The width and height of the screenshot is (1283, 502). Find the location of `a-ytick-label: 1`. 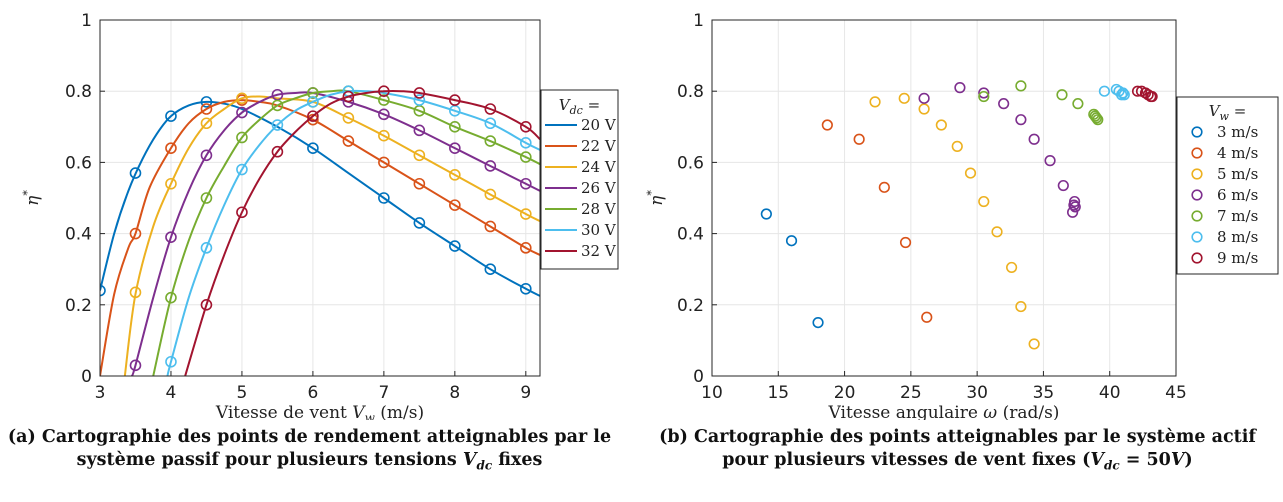

a-ytick-label: 1 is located at coordinates (86, 21).